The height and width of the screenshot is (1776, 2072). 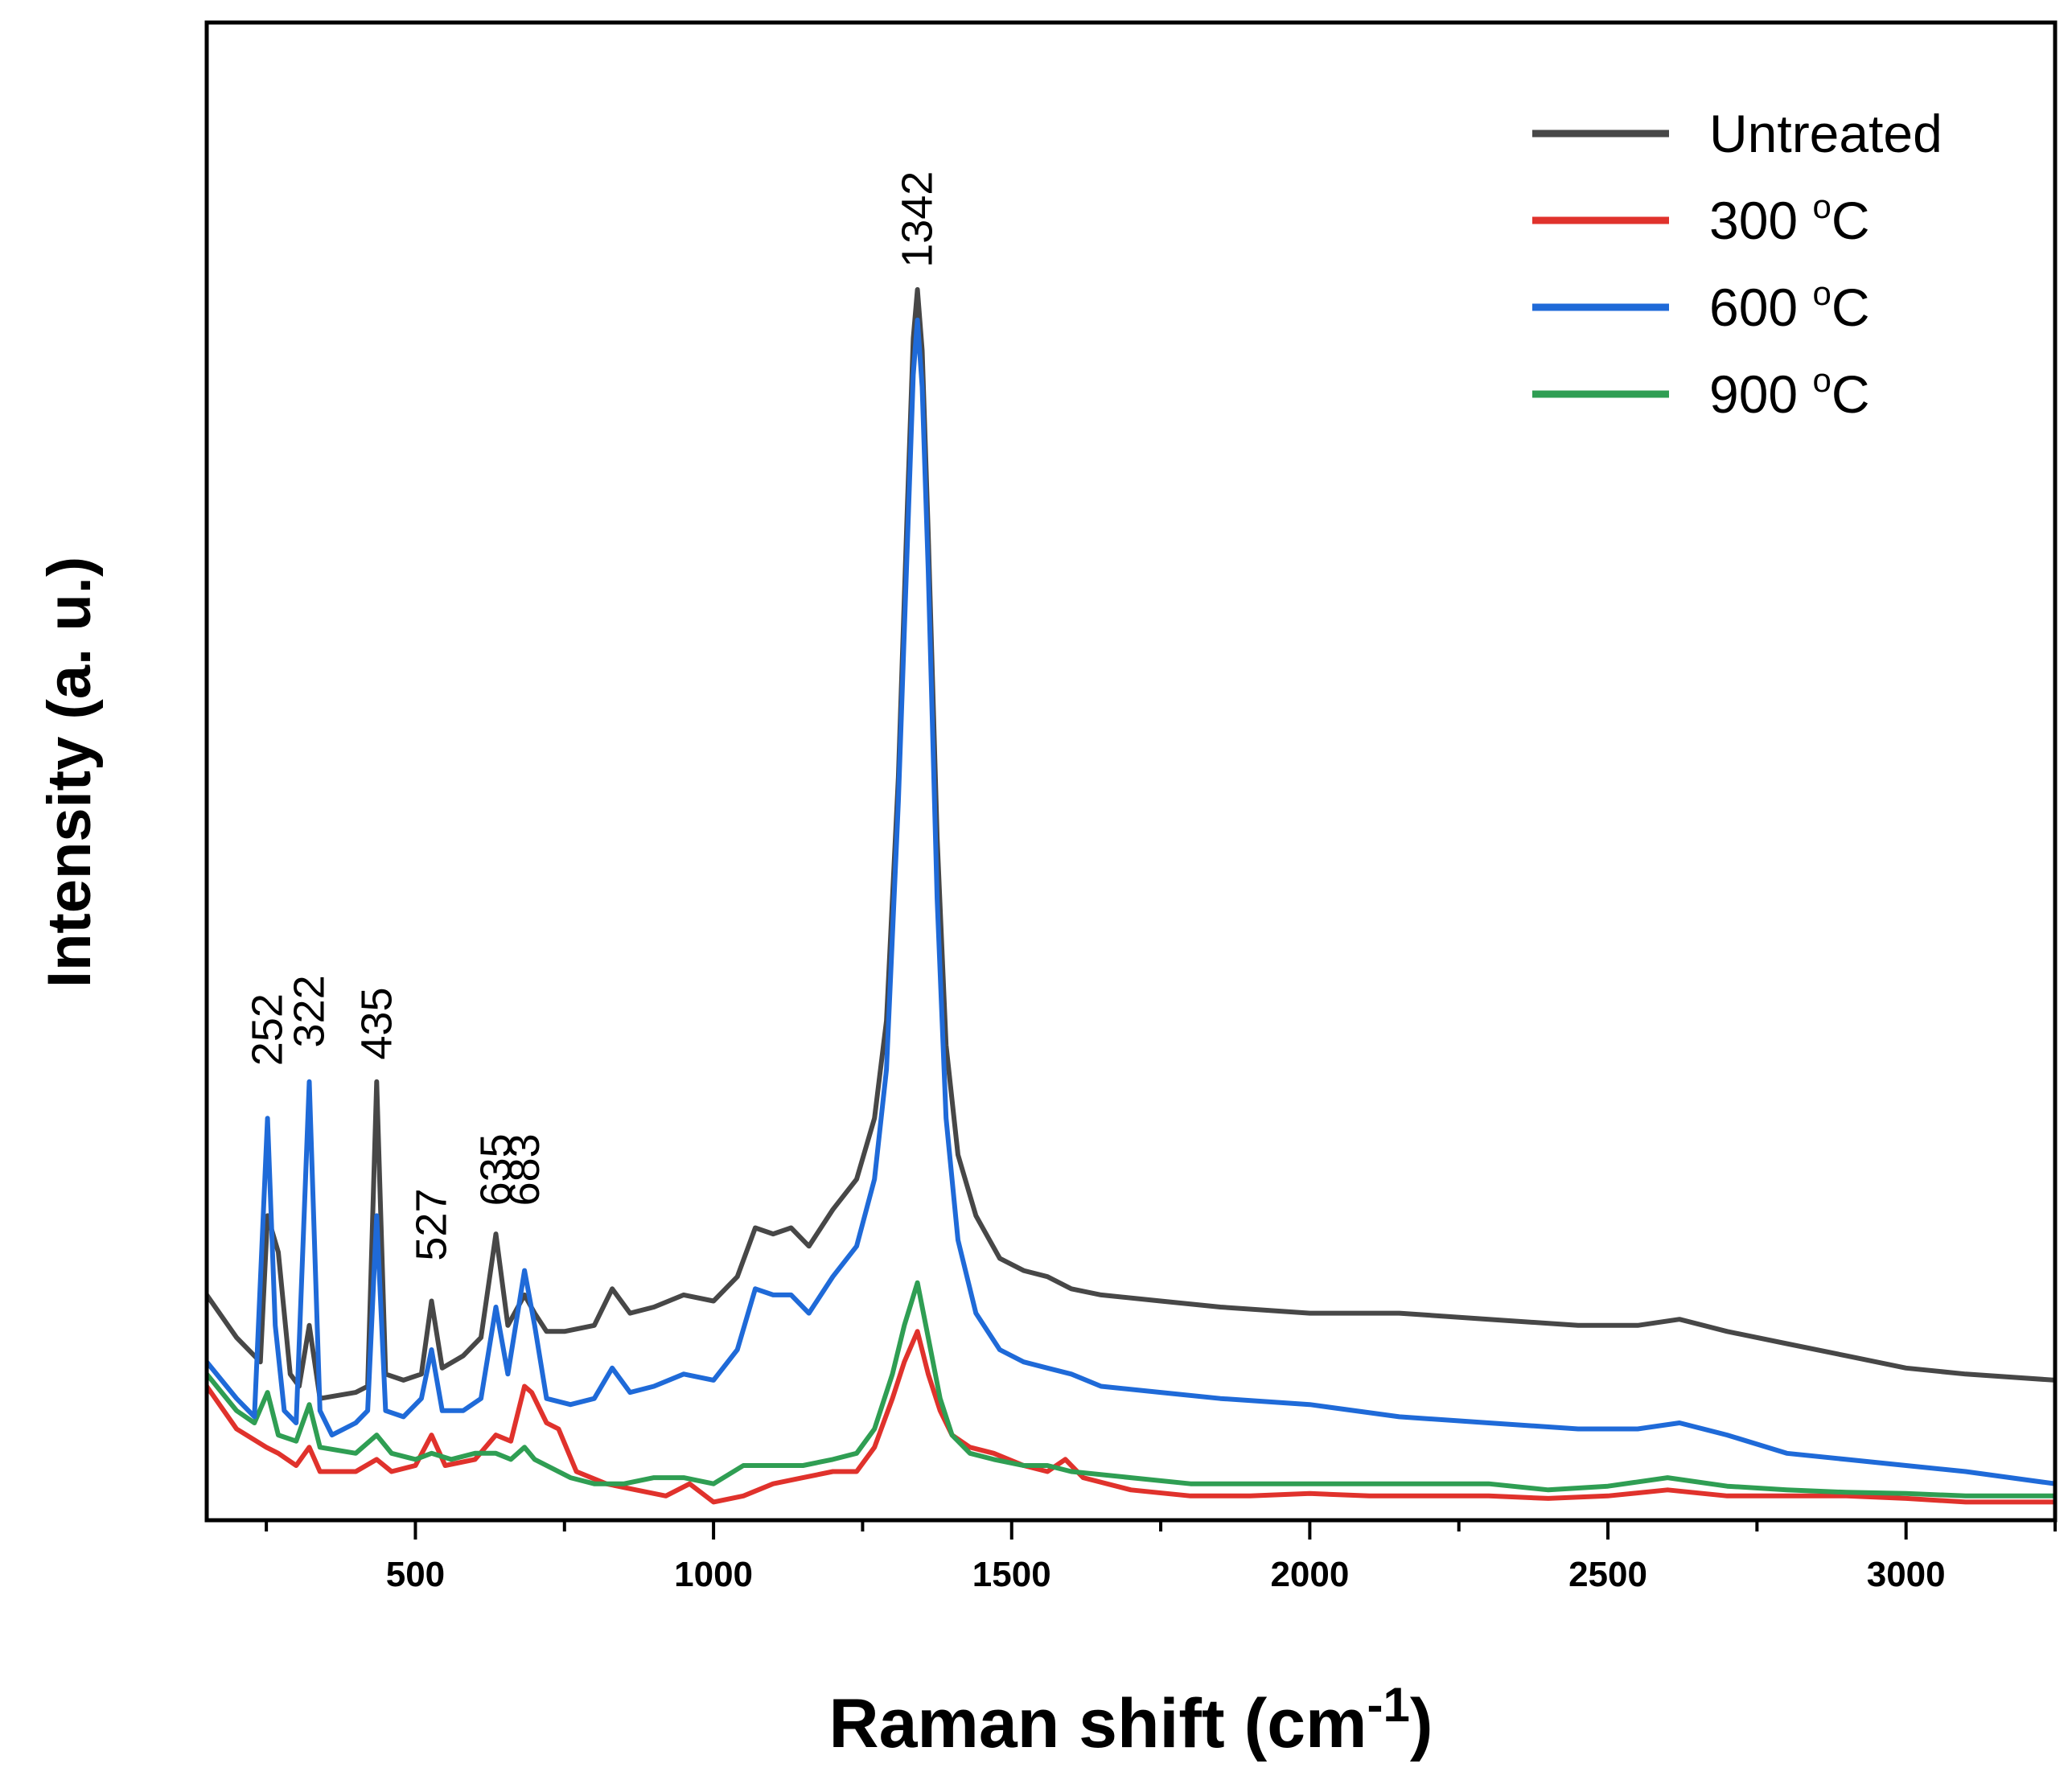 I want to click on x-axis-title-superscript: -1, so click(x=1388, y=1705).